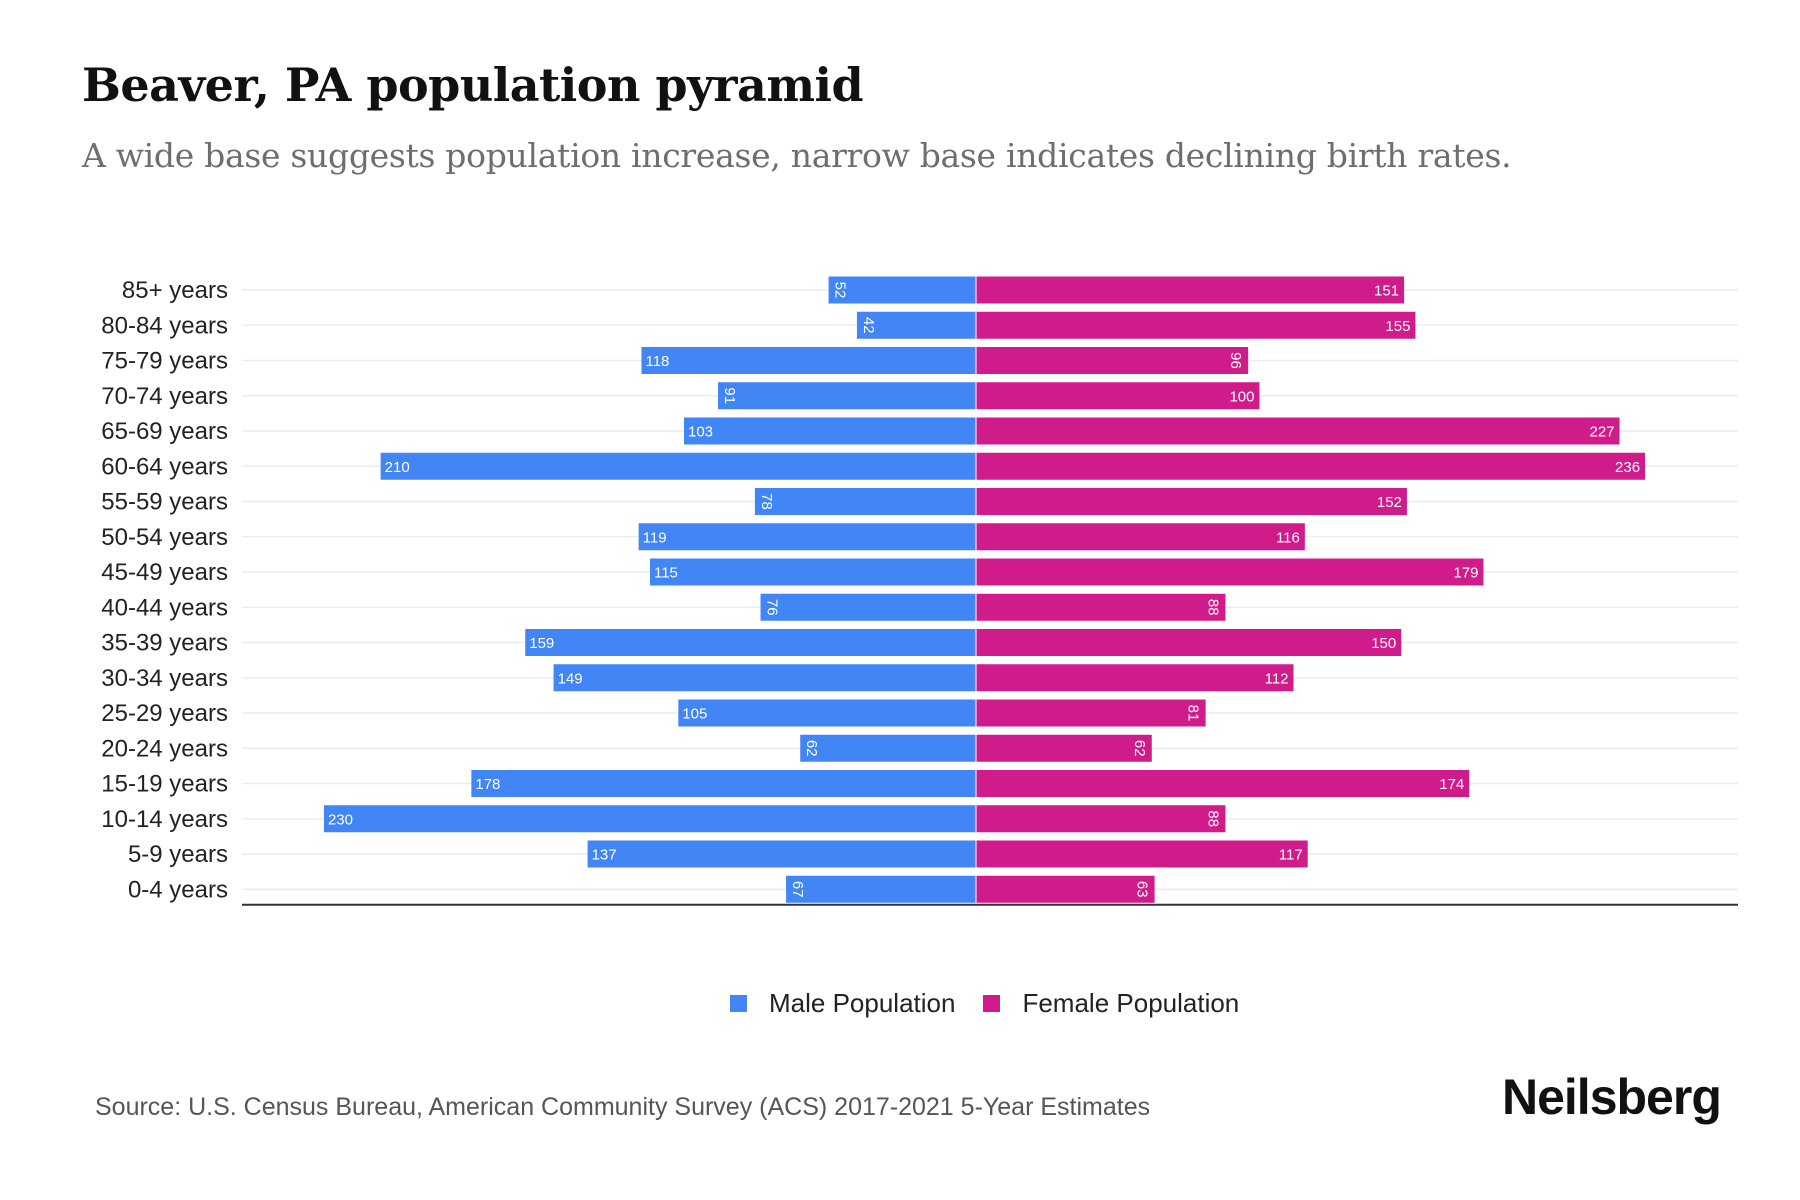 This screenshot has width=1800, height=1200. Describe the element at coordinates (164, 748) in the screenshot. I see `category-label: 20-24 years` at that location.